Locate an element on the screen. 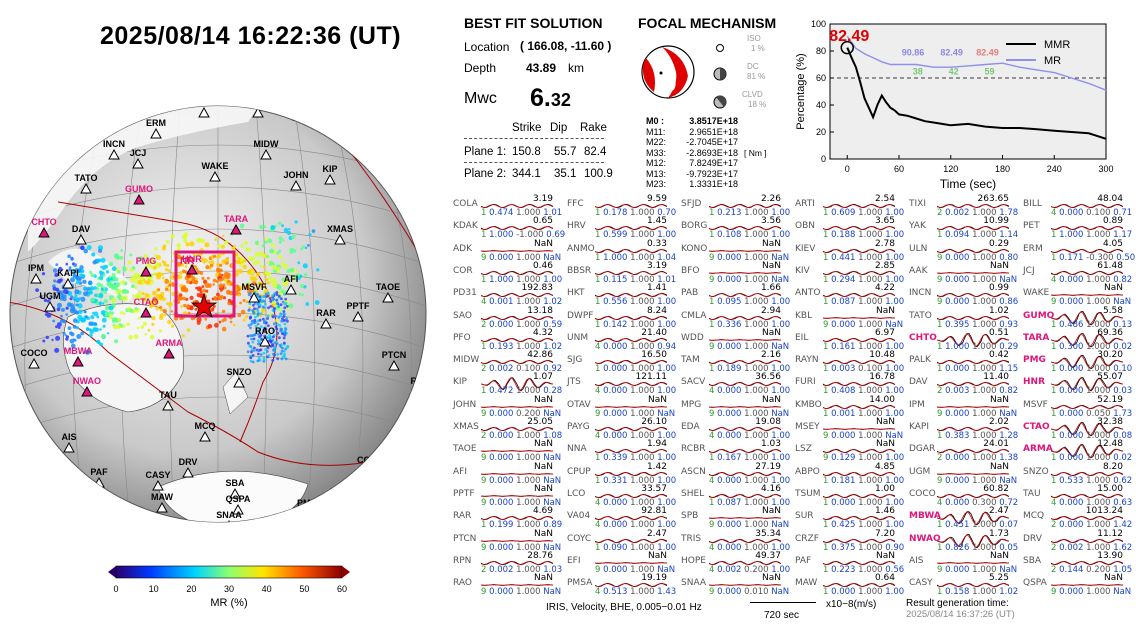 The height and width of the screenshot is (626, 1136). station-trace: PMG 30.20 1 0.000 1.000 0.10 is located at coordinates (1078, 362).